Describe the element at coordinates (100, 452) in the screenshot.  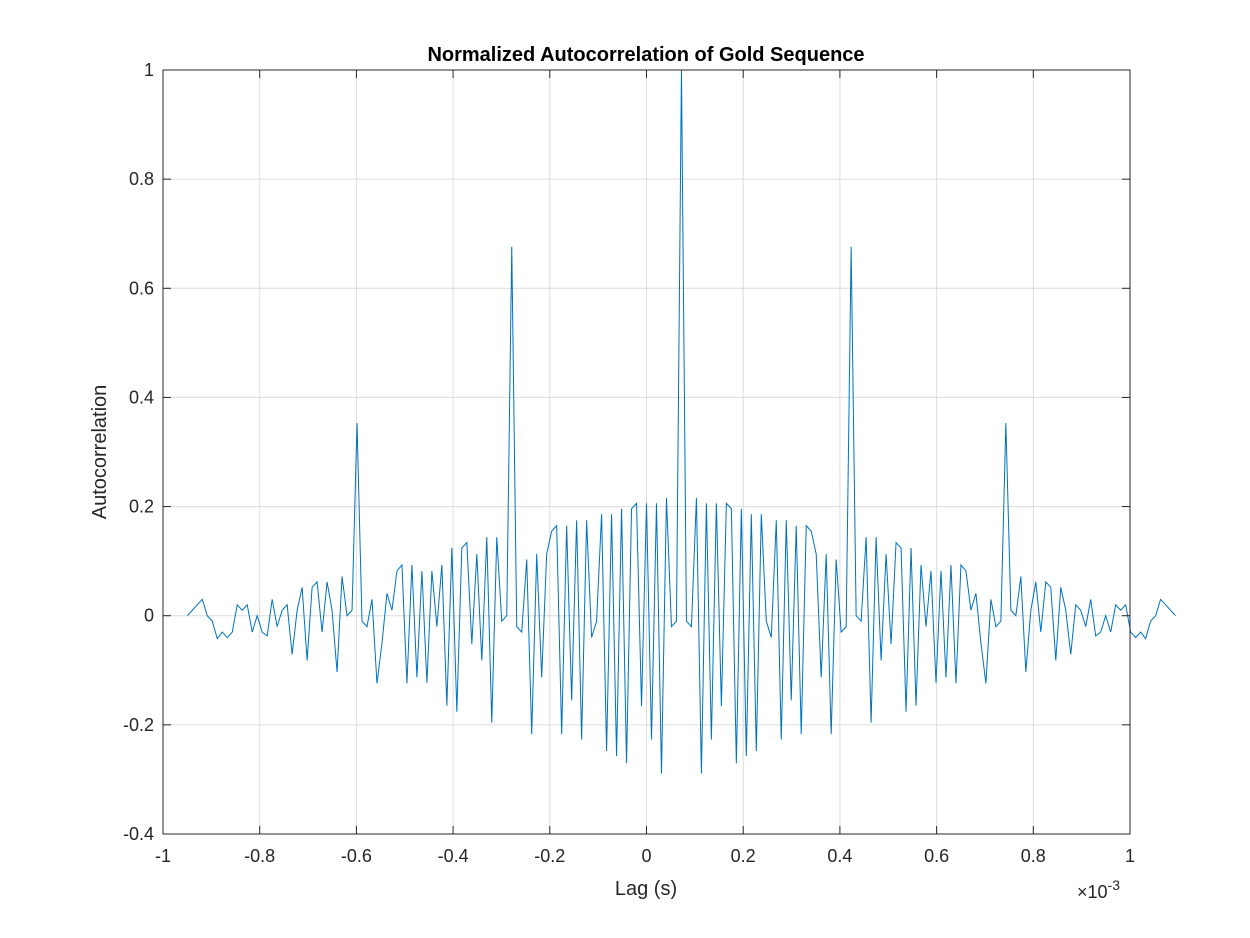
I see `y-axis-label: Autocorrelation` at that location.